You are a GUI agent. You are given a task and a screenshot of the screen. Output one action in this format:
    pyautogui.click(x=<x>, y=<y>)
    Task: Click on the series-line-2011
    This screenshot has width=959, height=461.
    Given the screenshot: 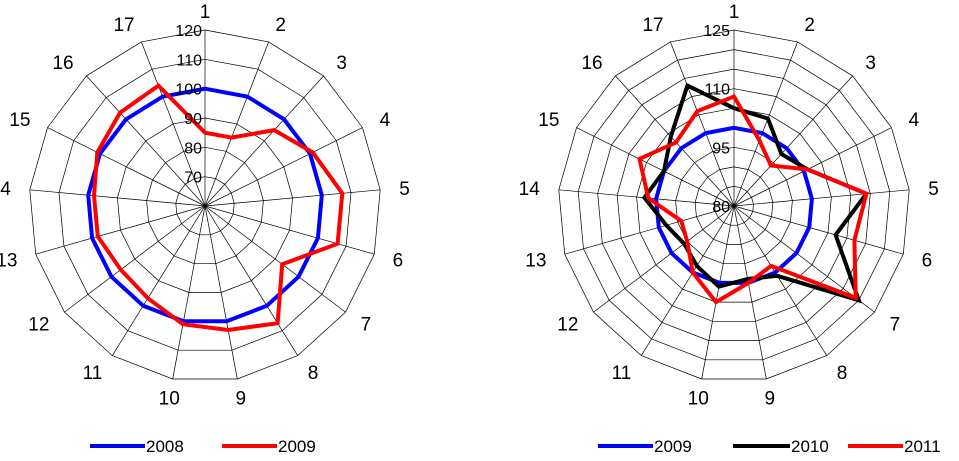 What is the action you would take?
    pyautogui.click(x=753, y=199)
    